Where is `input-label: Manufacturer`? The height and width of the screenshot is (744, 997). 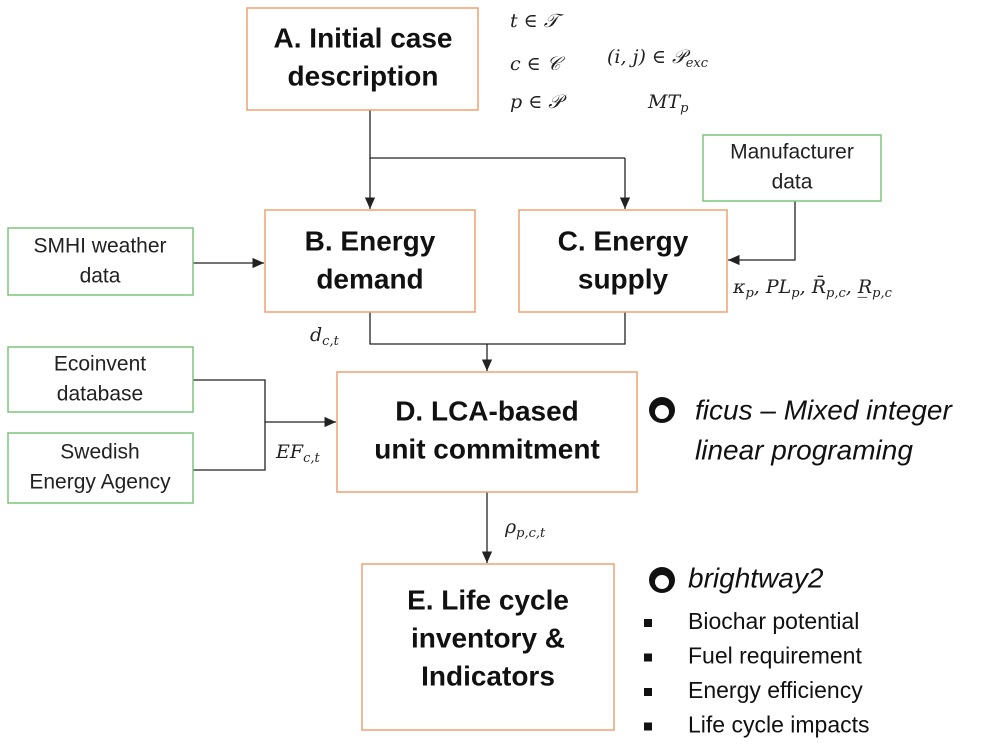 input-label: Manufacturer is located at coordinates (792, 152).